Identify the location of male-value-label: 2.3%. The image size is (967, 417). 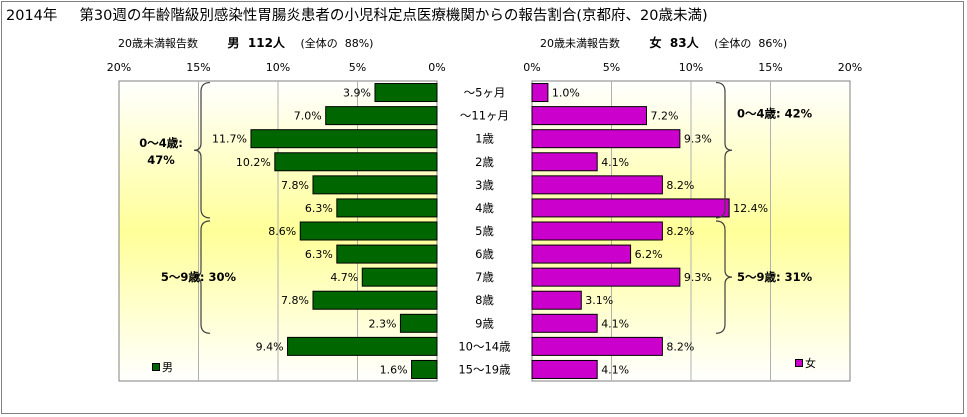
(382, 323).